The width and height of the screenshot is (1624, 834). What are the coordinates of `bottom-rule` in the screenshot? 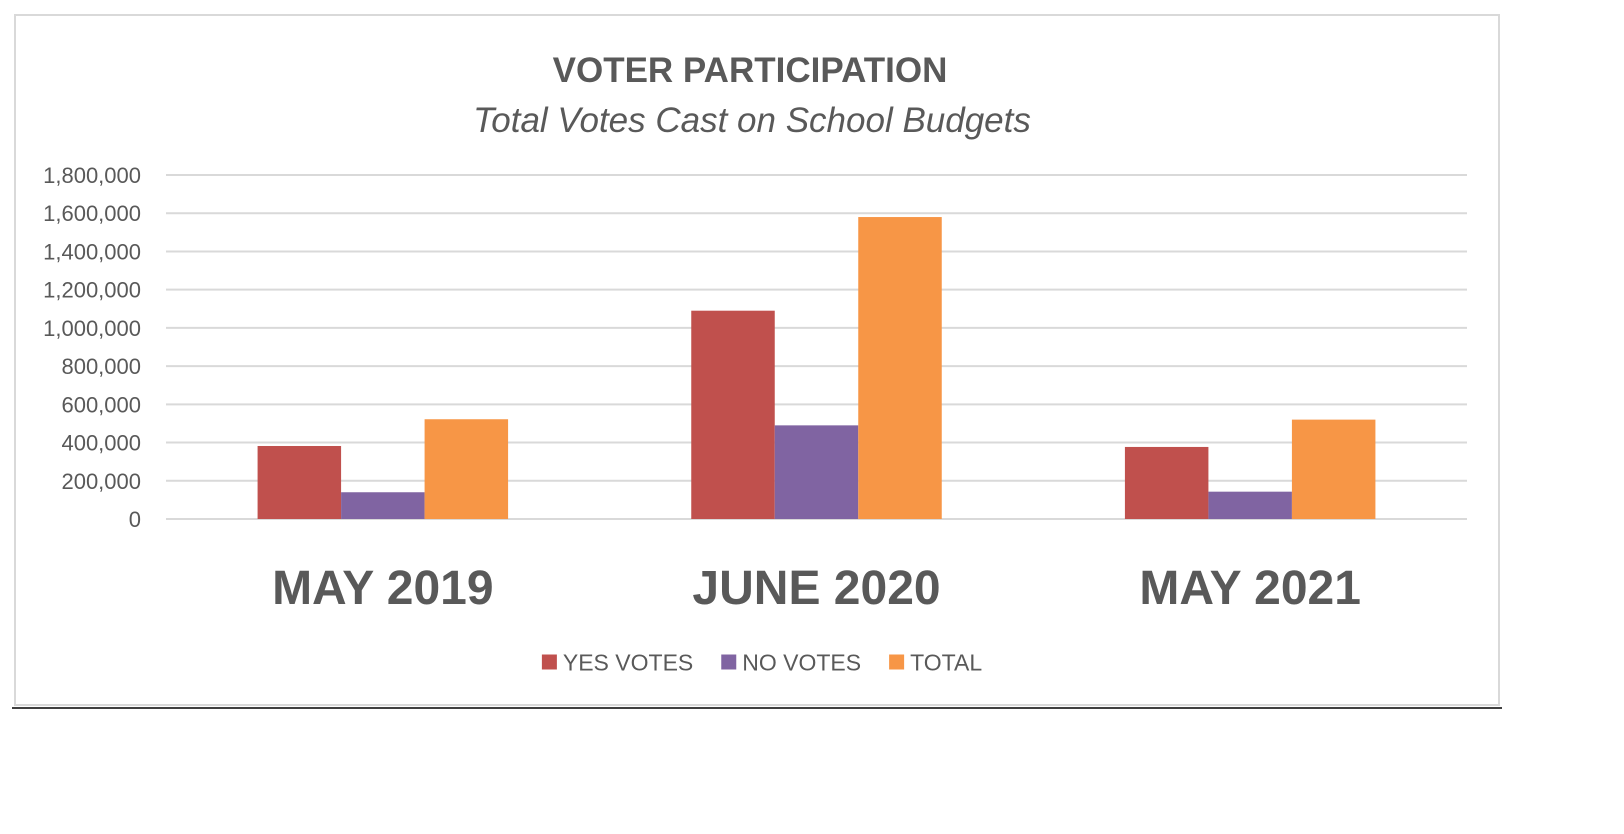 It's located at (757, 708).